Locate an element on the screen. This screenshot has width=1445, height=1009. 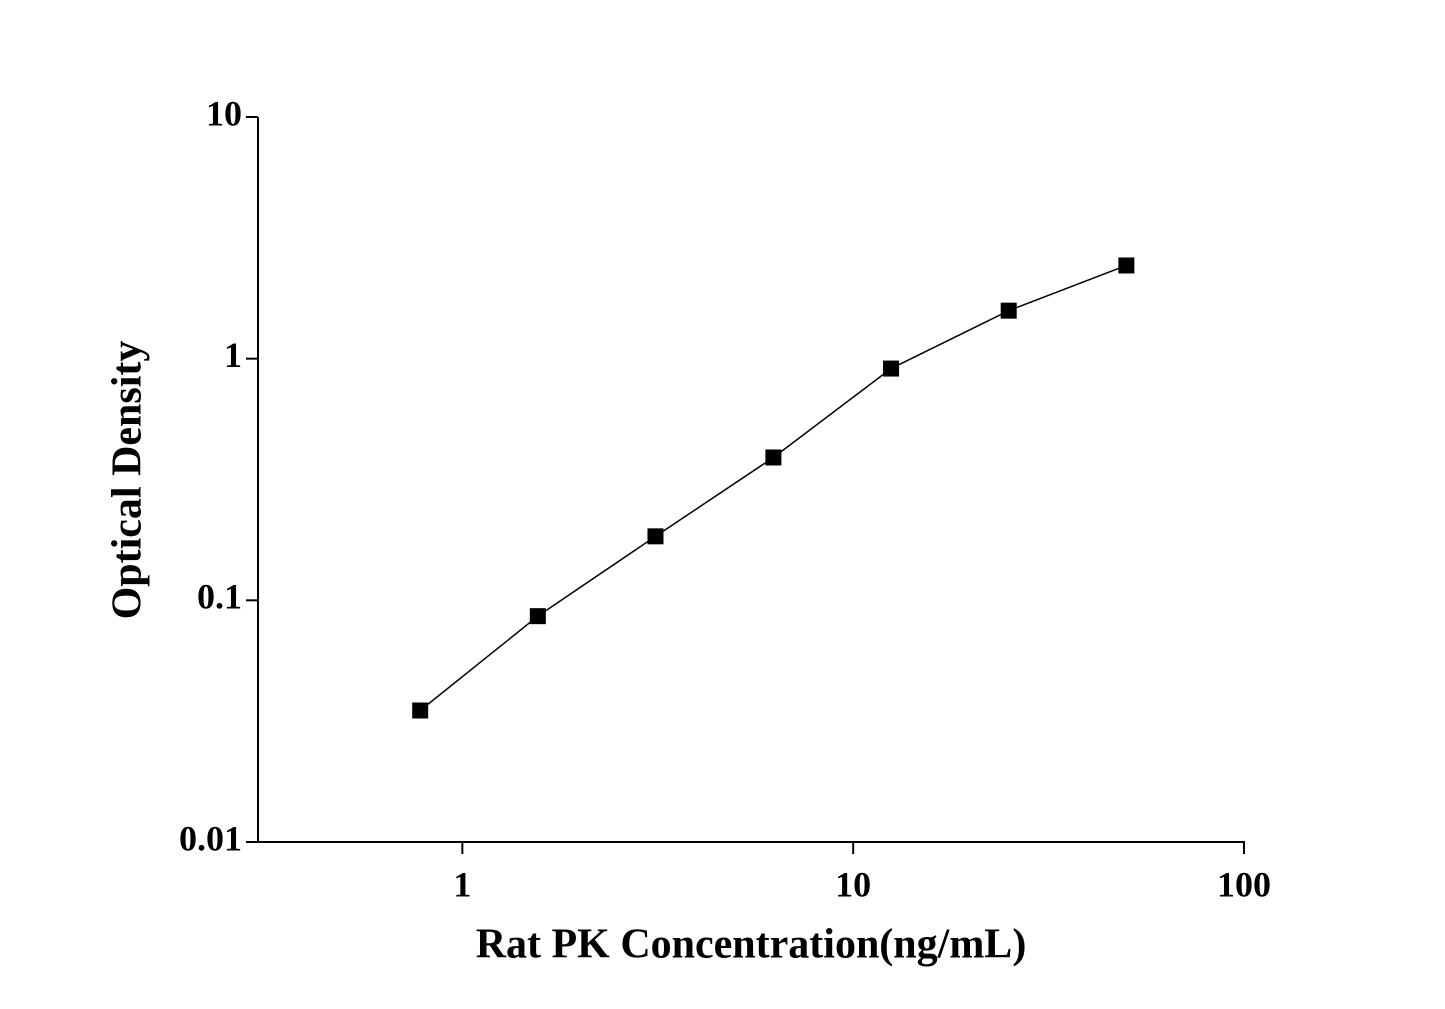
y-axis-title: Optical Density is located at coordinates (128, 480).